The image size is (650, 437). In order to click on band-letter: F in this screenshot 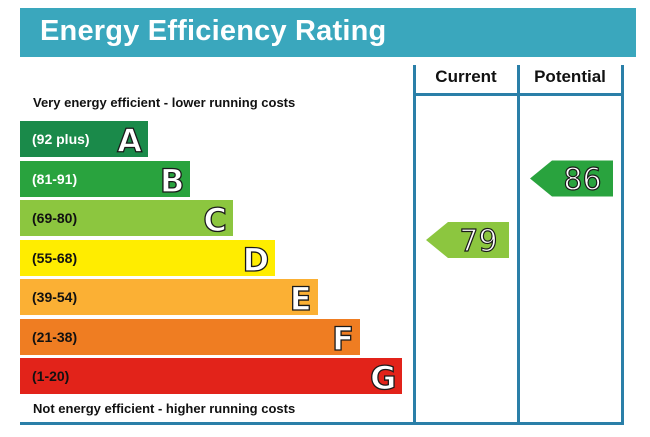, I will do `click(342, 338)`.